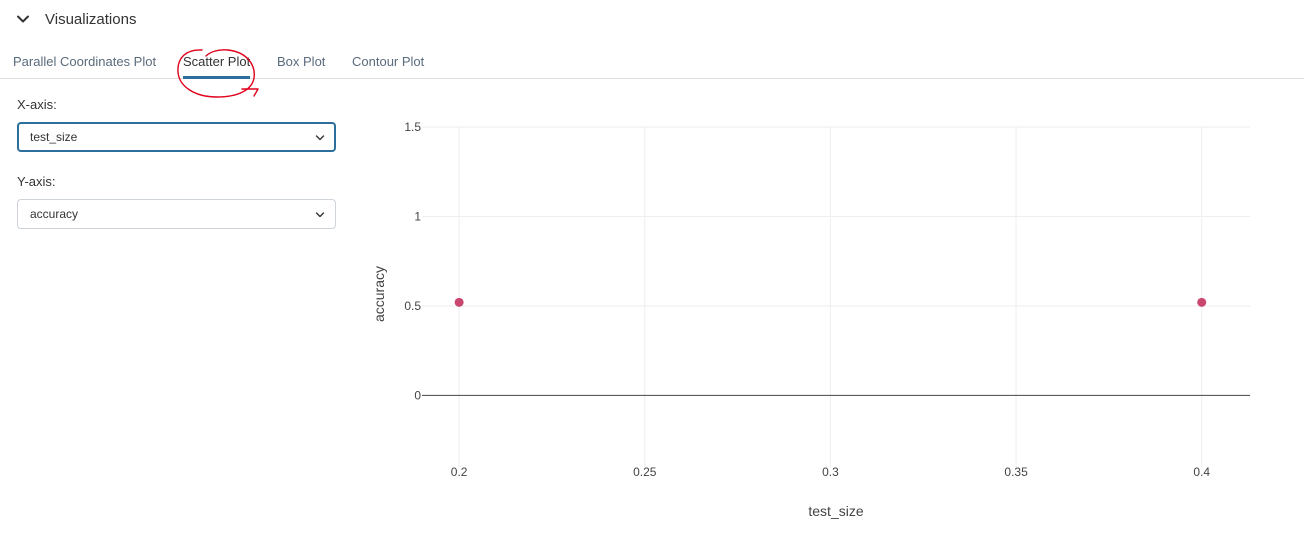  What do you see at coordinates (379, 294) in the screenshot?
I see `y-axis-title: accuracy` at bounding box center [379, 294].